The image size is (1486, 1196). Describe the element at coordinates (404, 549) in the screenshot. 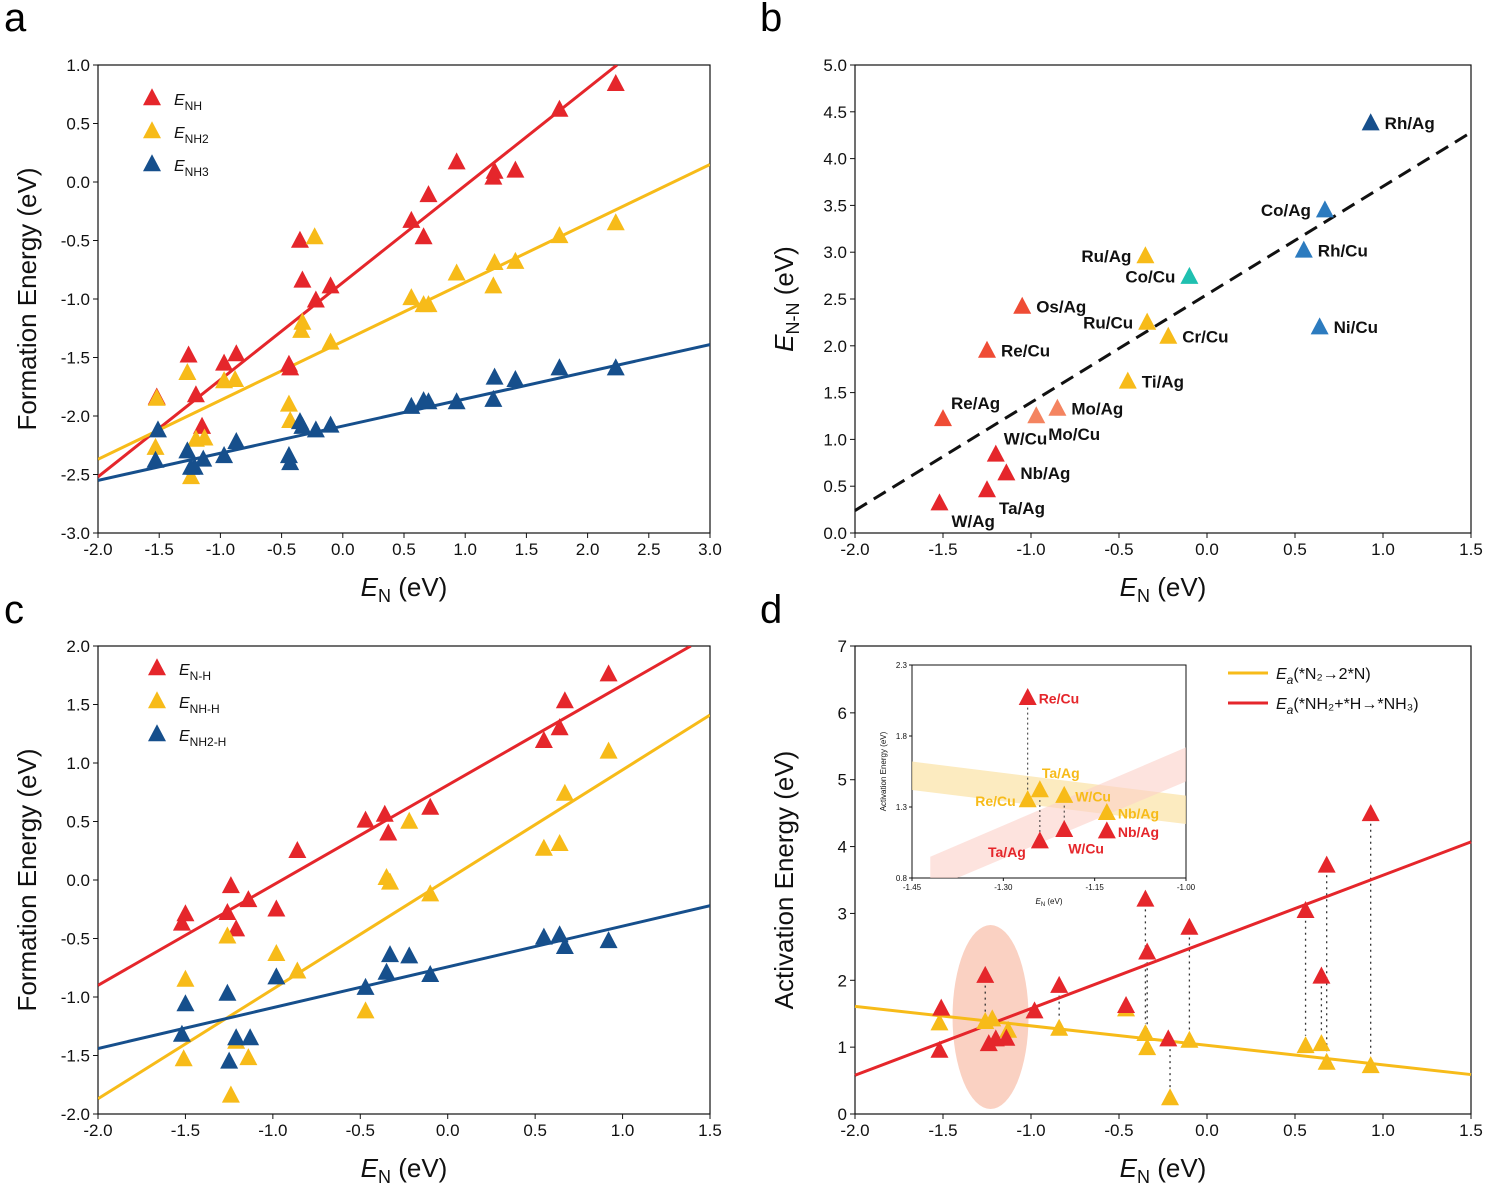

I see `x-tick-label: 0.5` at that location.